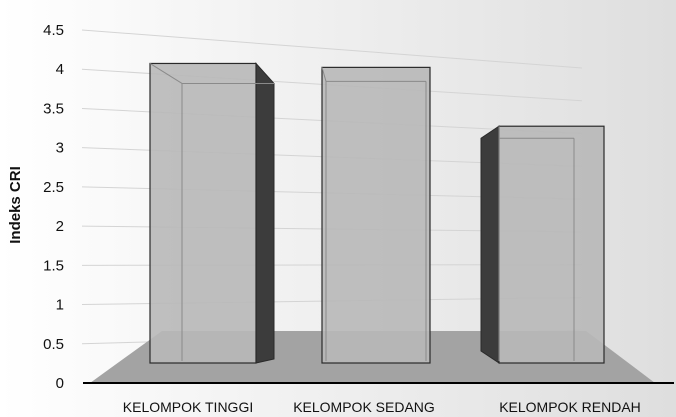 The width and height of the screenshot is (676, 417). I want to click on y-axis-label: Indeks CRI, so click(15, 205).